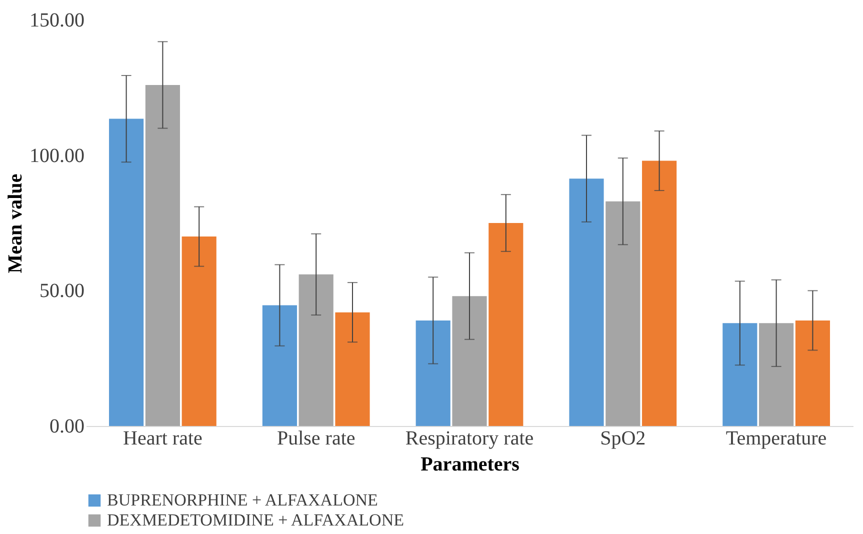  What do you see at coordinates (15, 224) in the screenshot?
I see `y-axis-title: Mean value` at bounding box center [15, 224].